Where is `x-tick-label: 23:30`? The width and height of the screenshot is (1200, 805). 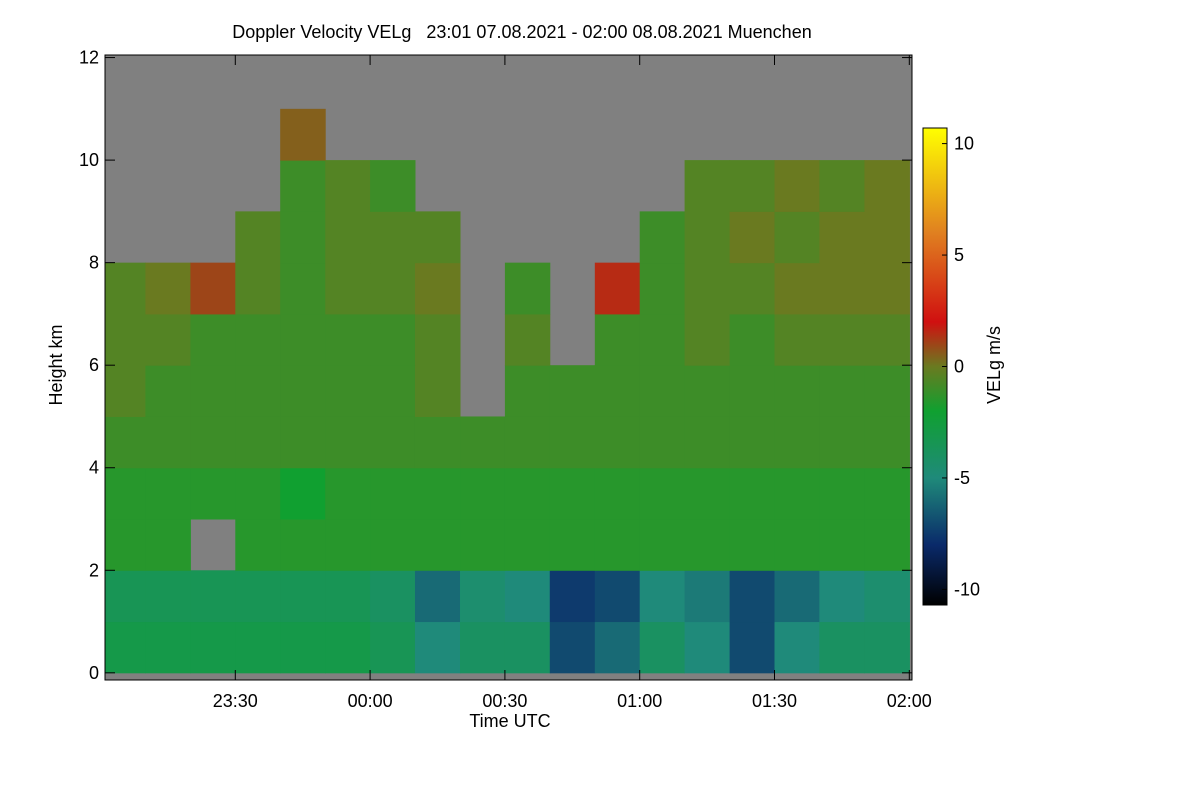
x-tick-label: 23:30 is located at coordinates (235, 701).